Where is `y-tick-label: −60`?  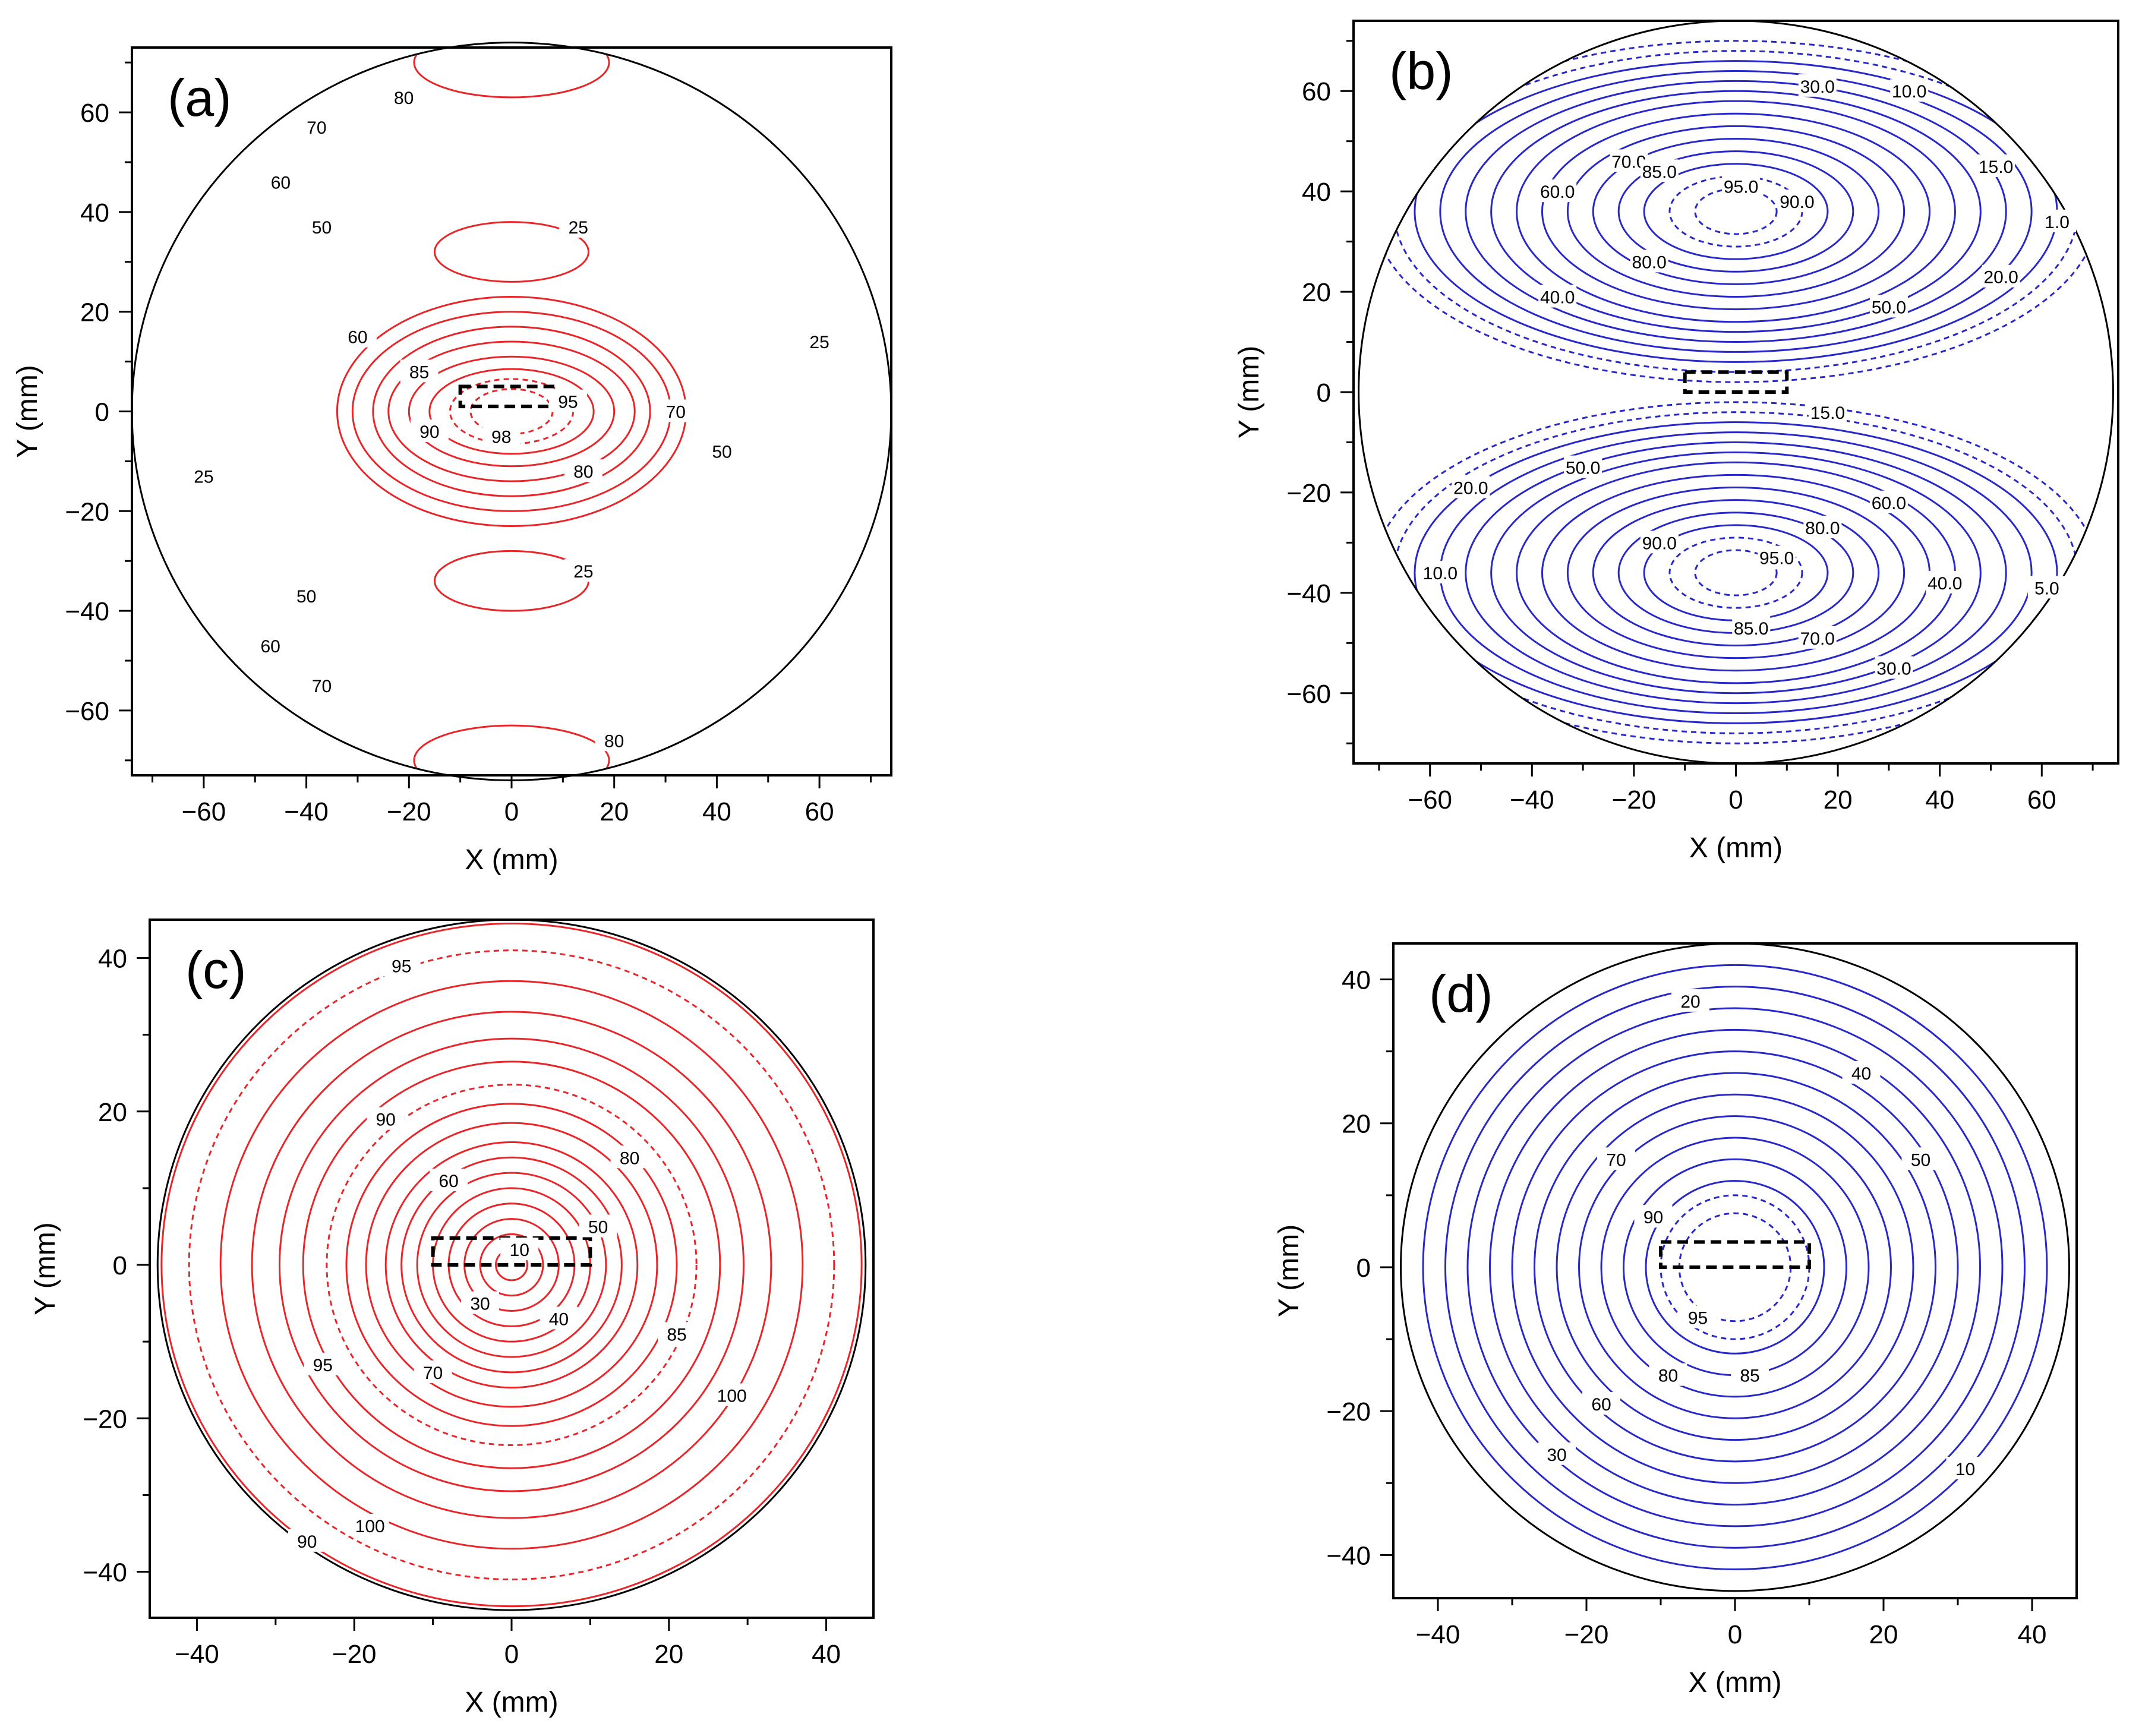
y-tick-label: −60 is located at coordinates (1308, 694).